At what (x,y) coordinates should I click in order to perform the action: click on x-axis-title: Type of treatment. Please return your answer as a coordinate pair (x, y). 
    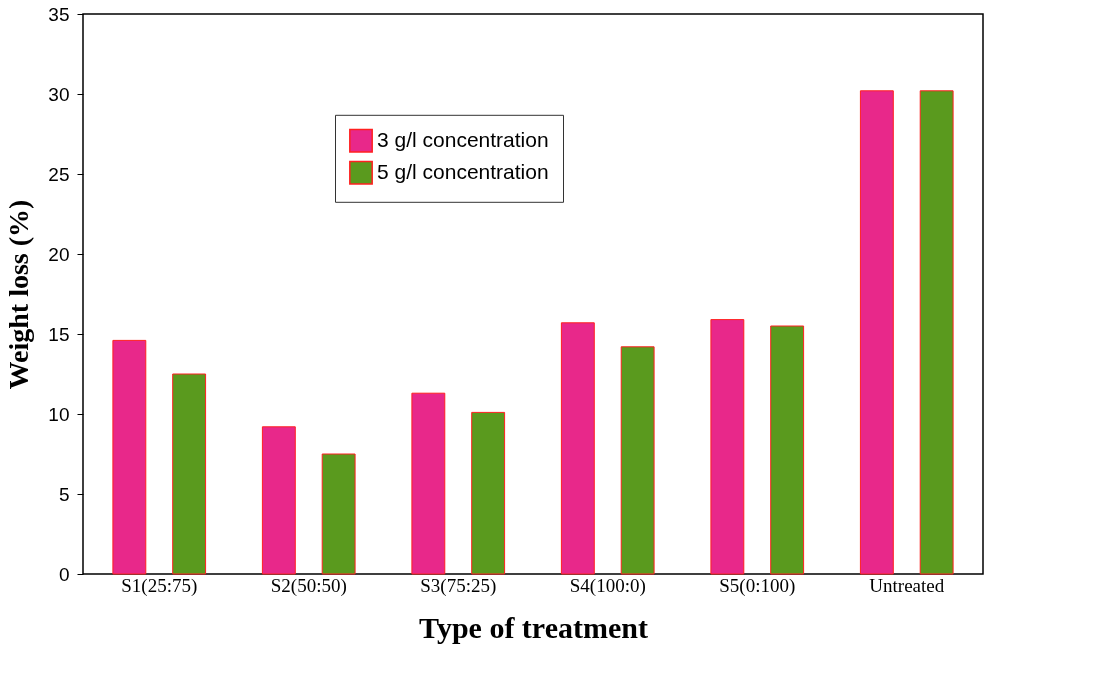
    Looking at the image, I should click on (533, 627).